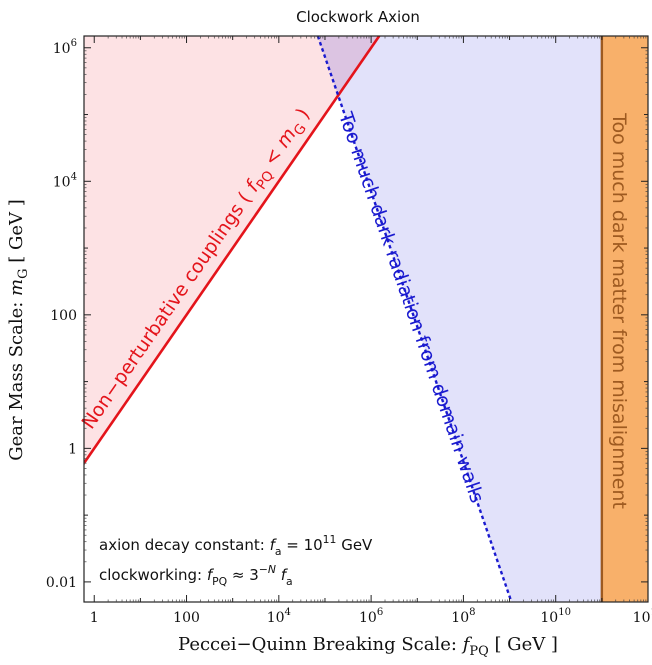  Describe the element at coordinates (72, 449) in the screenshot. I see `y-tick-label: 1` at that location.